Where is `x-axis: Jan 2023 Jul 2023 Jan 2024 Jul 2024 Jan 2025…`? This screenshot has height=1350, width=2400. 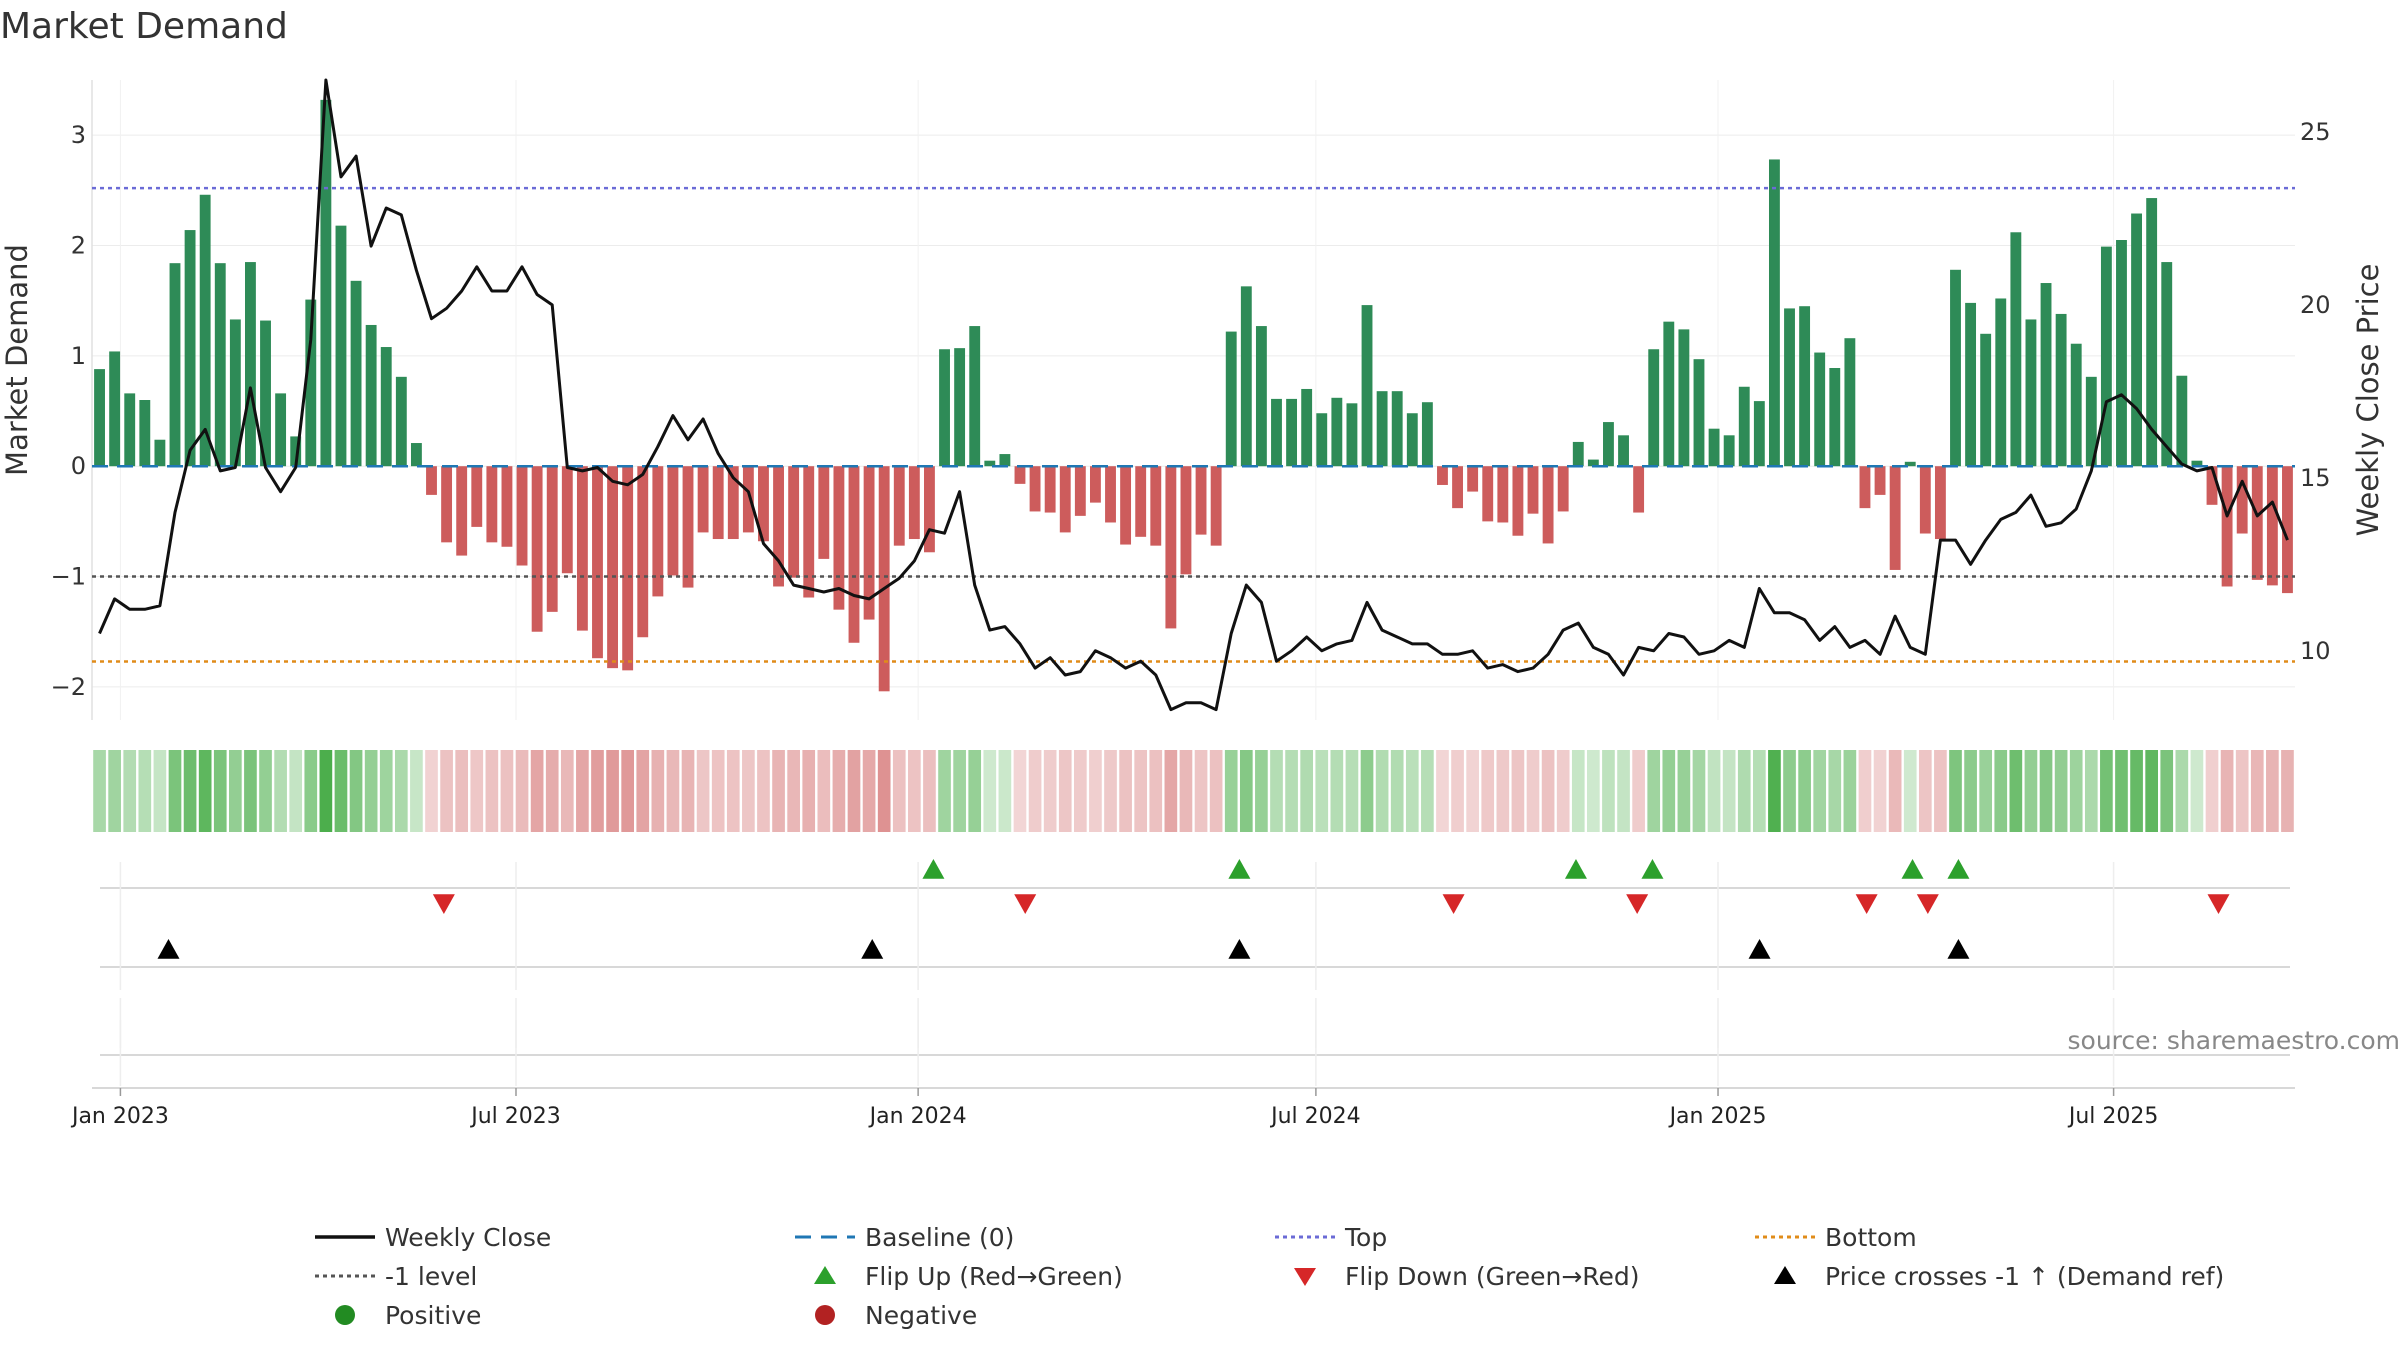
x-axis: Jan 2023 Jul 2023 Jan 2024 Jul 2024 Jan 2025… is located at coordinates (1182, 1108).